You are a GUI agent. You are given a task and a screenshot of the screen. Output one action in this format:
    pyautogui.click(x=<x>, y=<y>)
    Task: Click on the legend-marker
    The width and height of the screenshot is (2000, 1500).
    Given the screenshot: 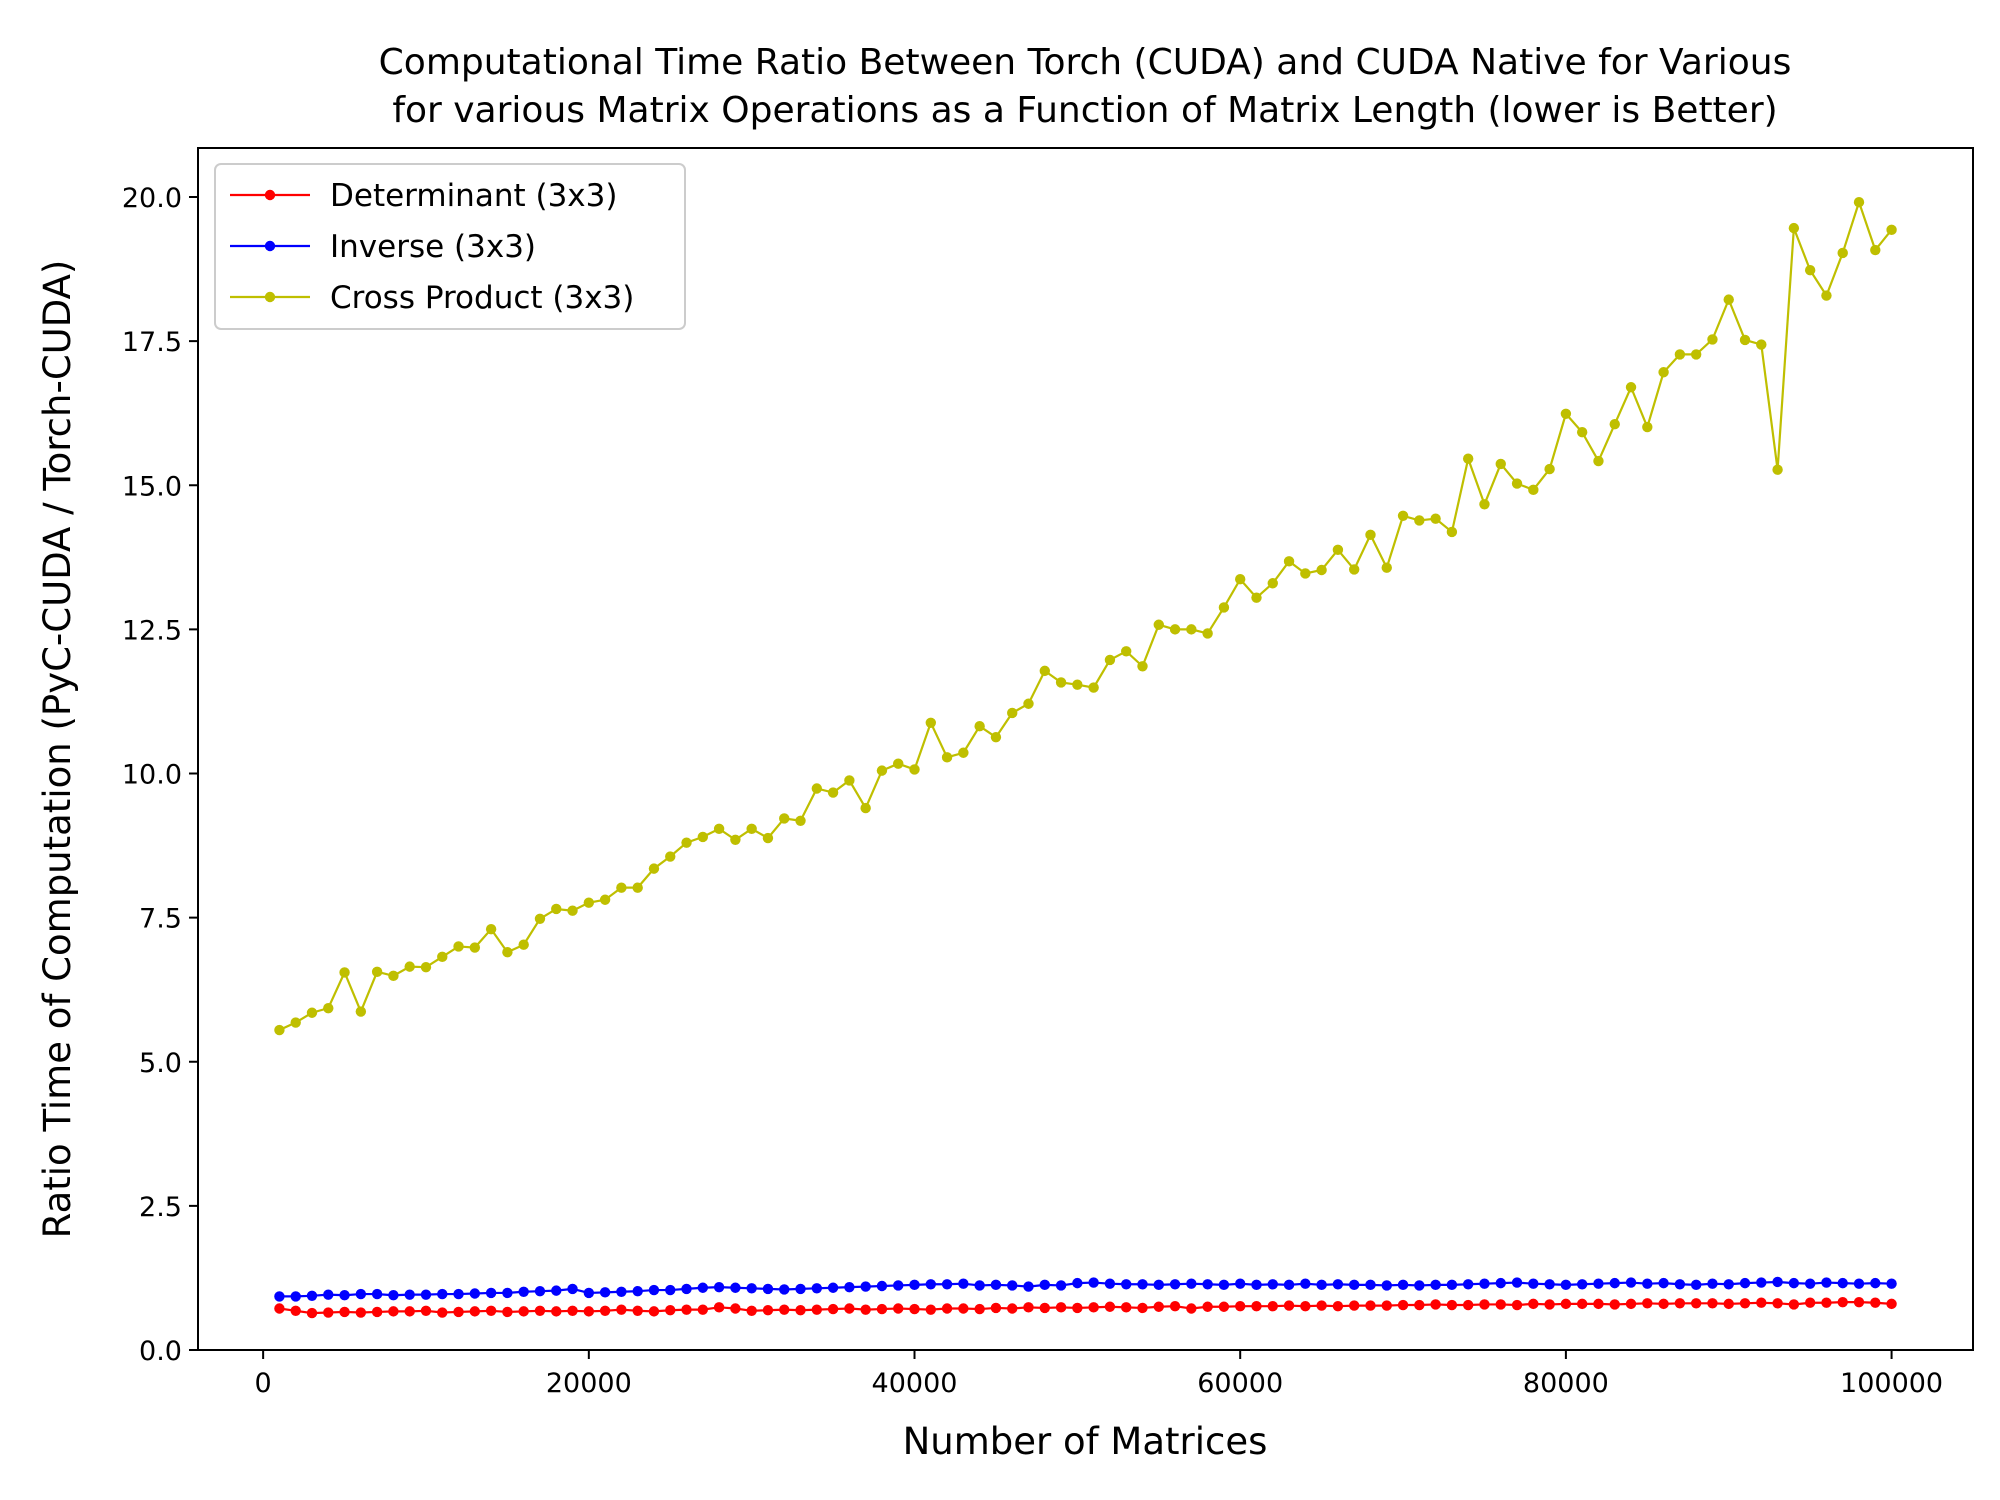 What is the action you would take?
    pyautogui.click(x=270, y=246)
    